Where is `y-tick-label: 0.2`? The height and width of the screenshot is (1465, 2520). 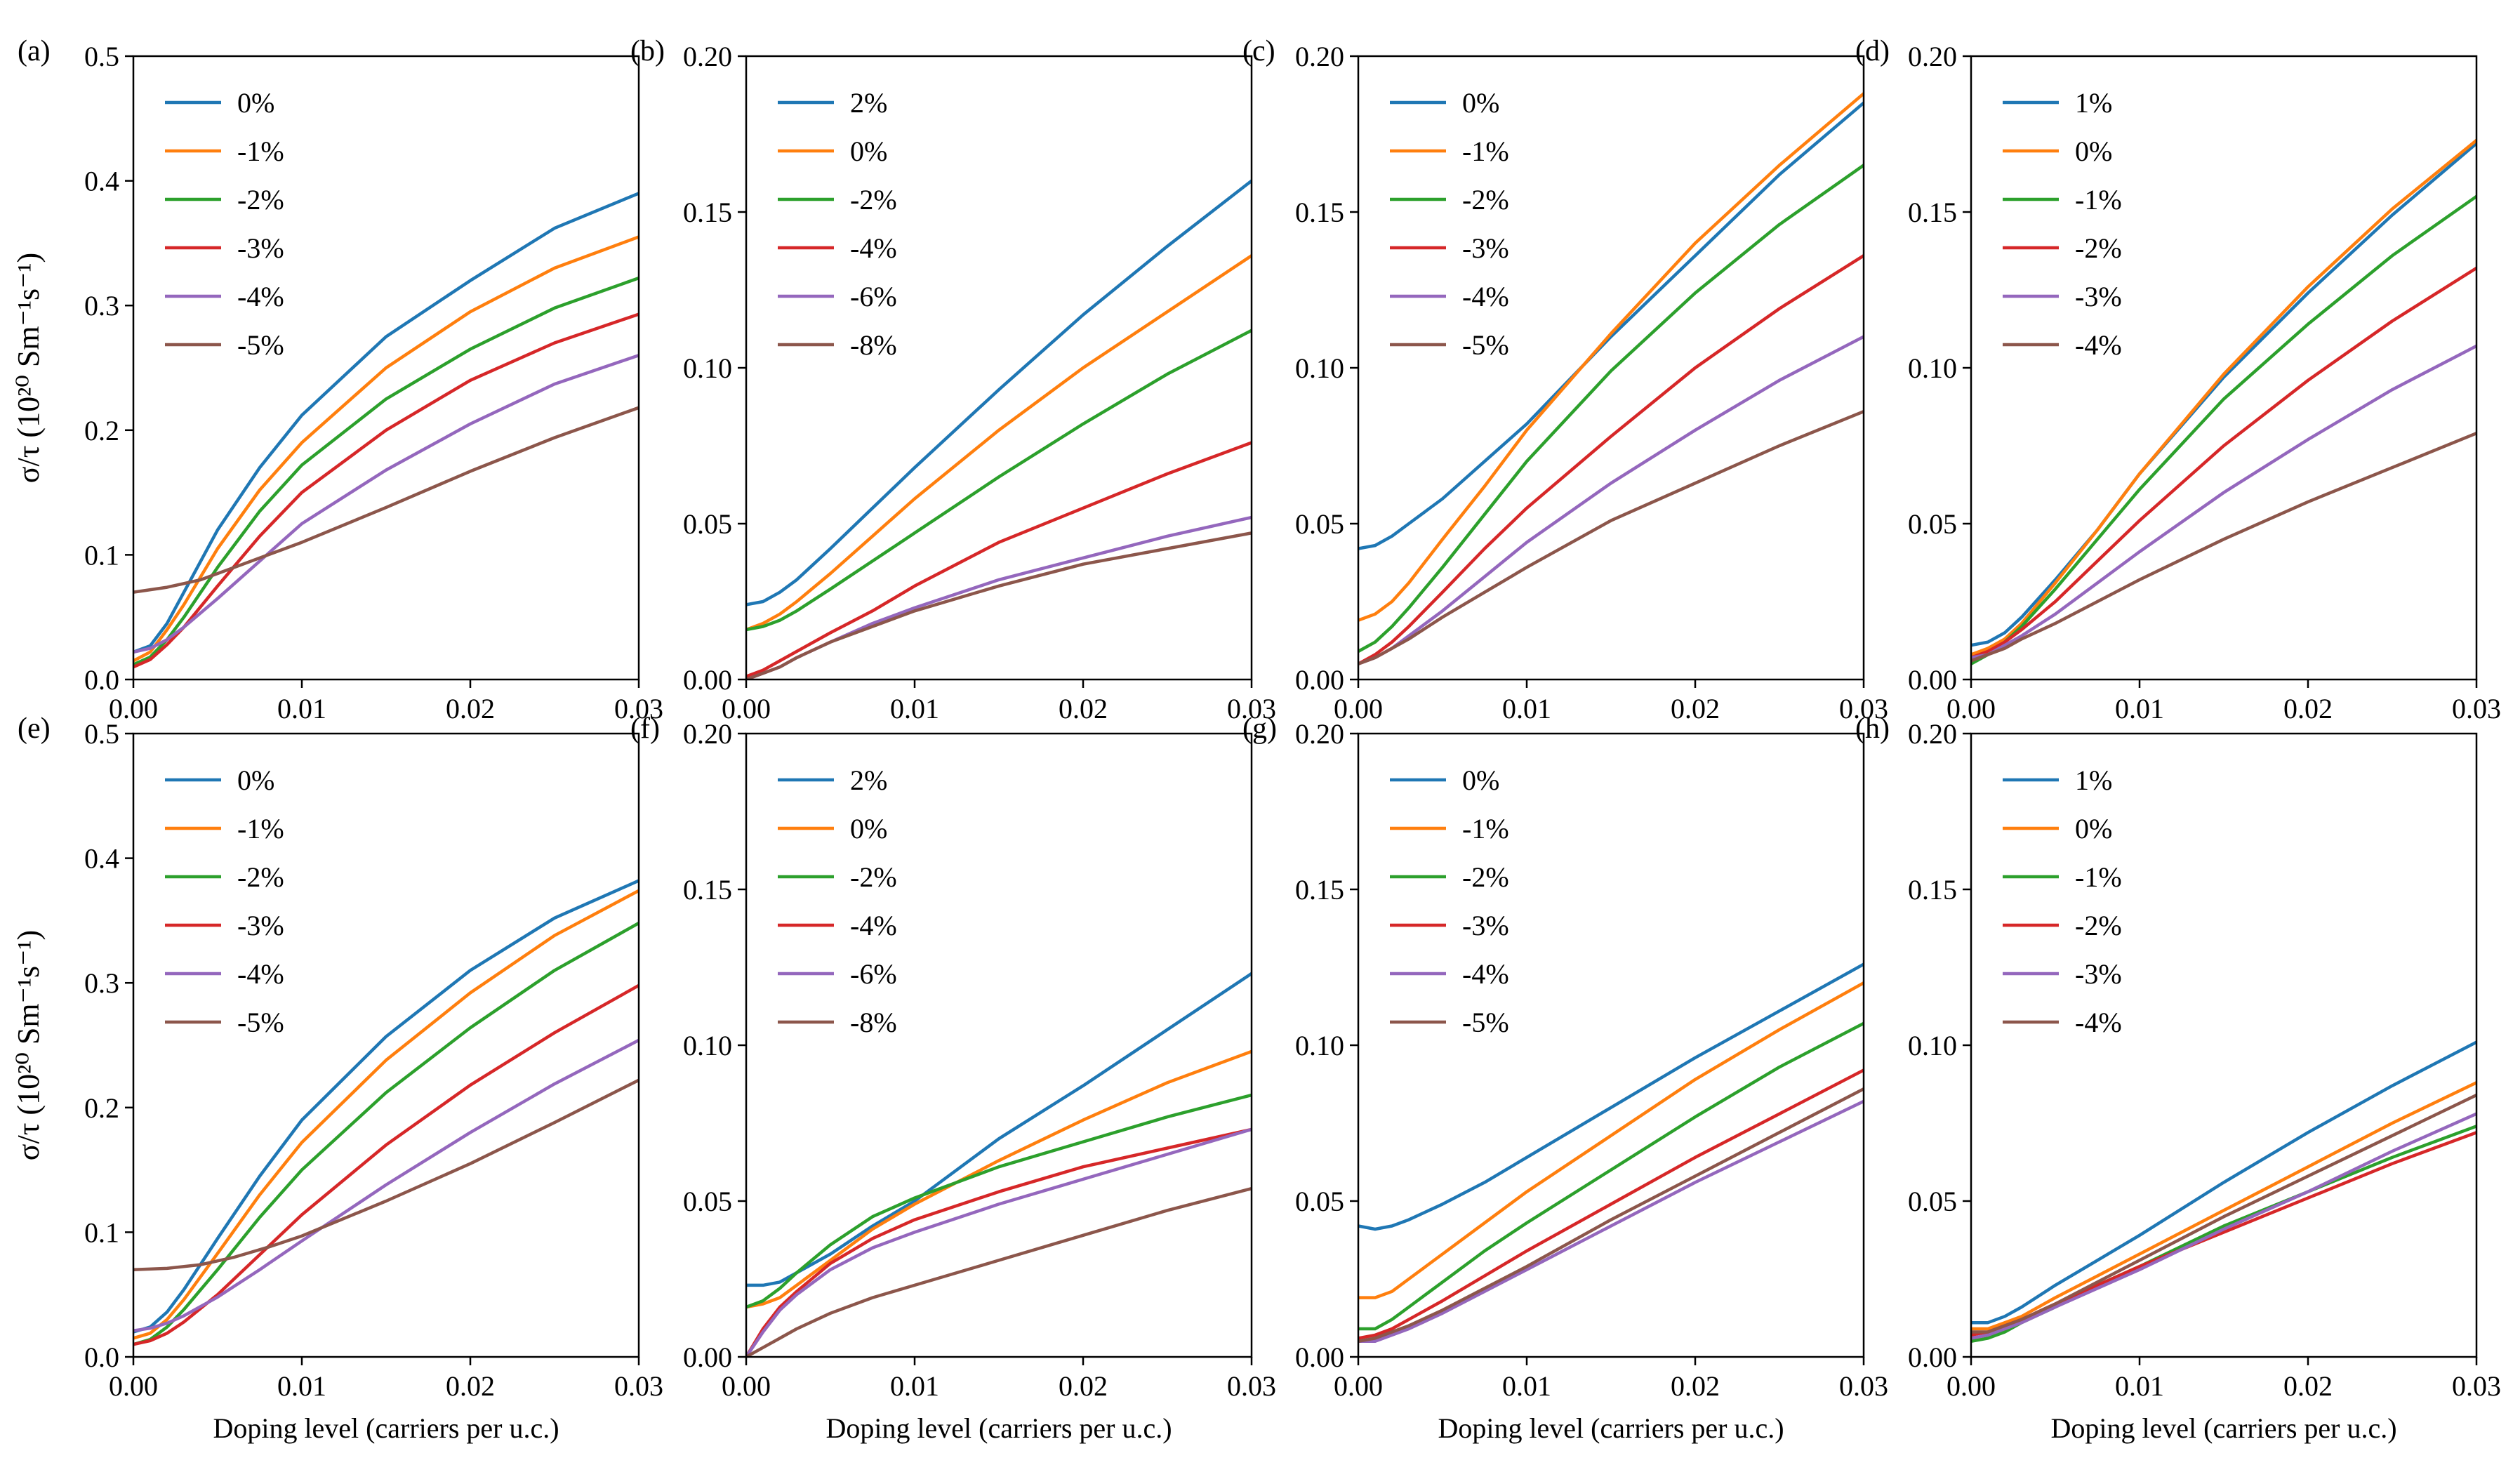 y-tick-label: 0.2 is located at coordinates (101, 430).